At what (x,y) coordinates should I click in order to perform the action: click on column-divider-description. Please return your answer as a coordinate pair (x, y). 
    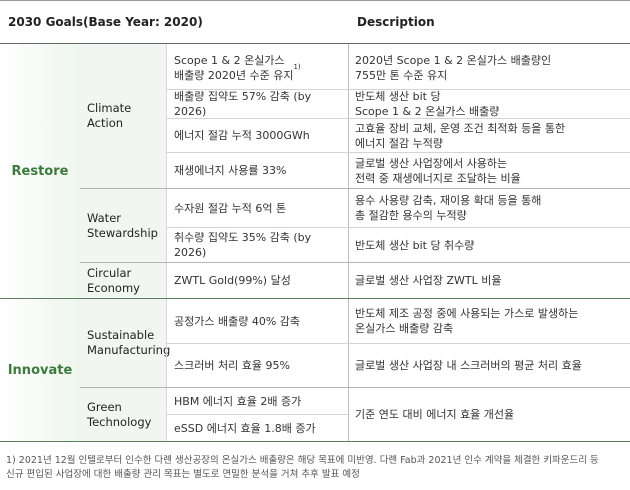
    Looking at the image, I should click on (348, 242).